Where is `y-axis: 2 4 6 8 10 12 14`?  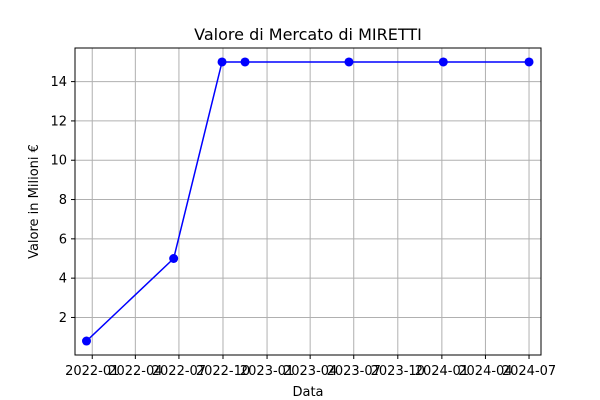
y-axis: 2 4 6 8 10 12 14 is located at coordinates (62, 200).